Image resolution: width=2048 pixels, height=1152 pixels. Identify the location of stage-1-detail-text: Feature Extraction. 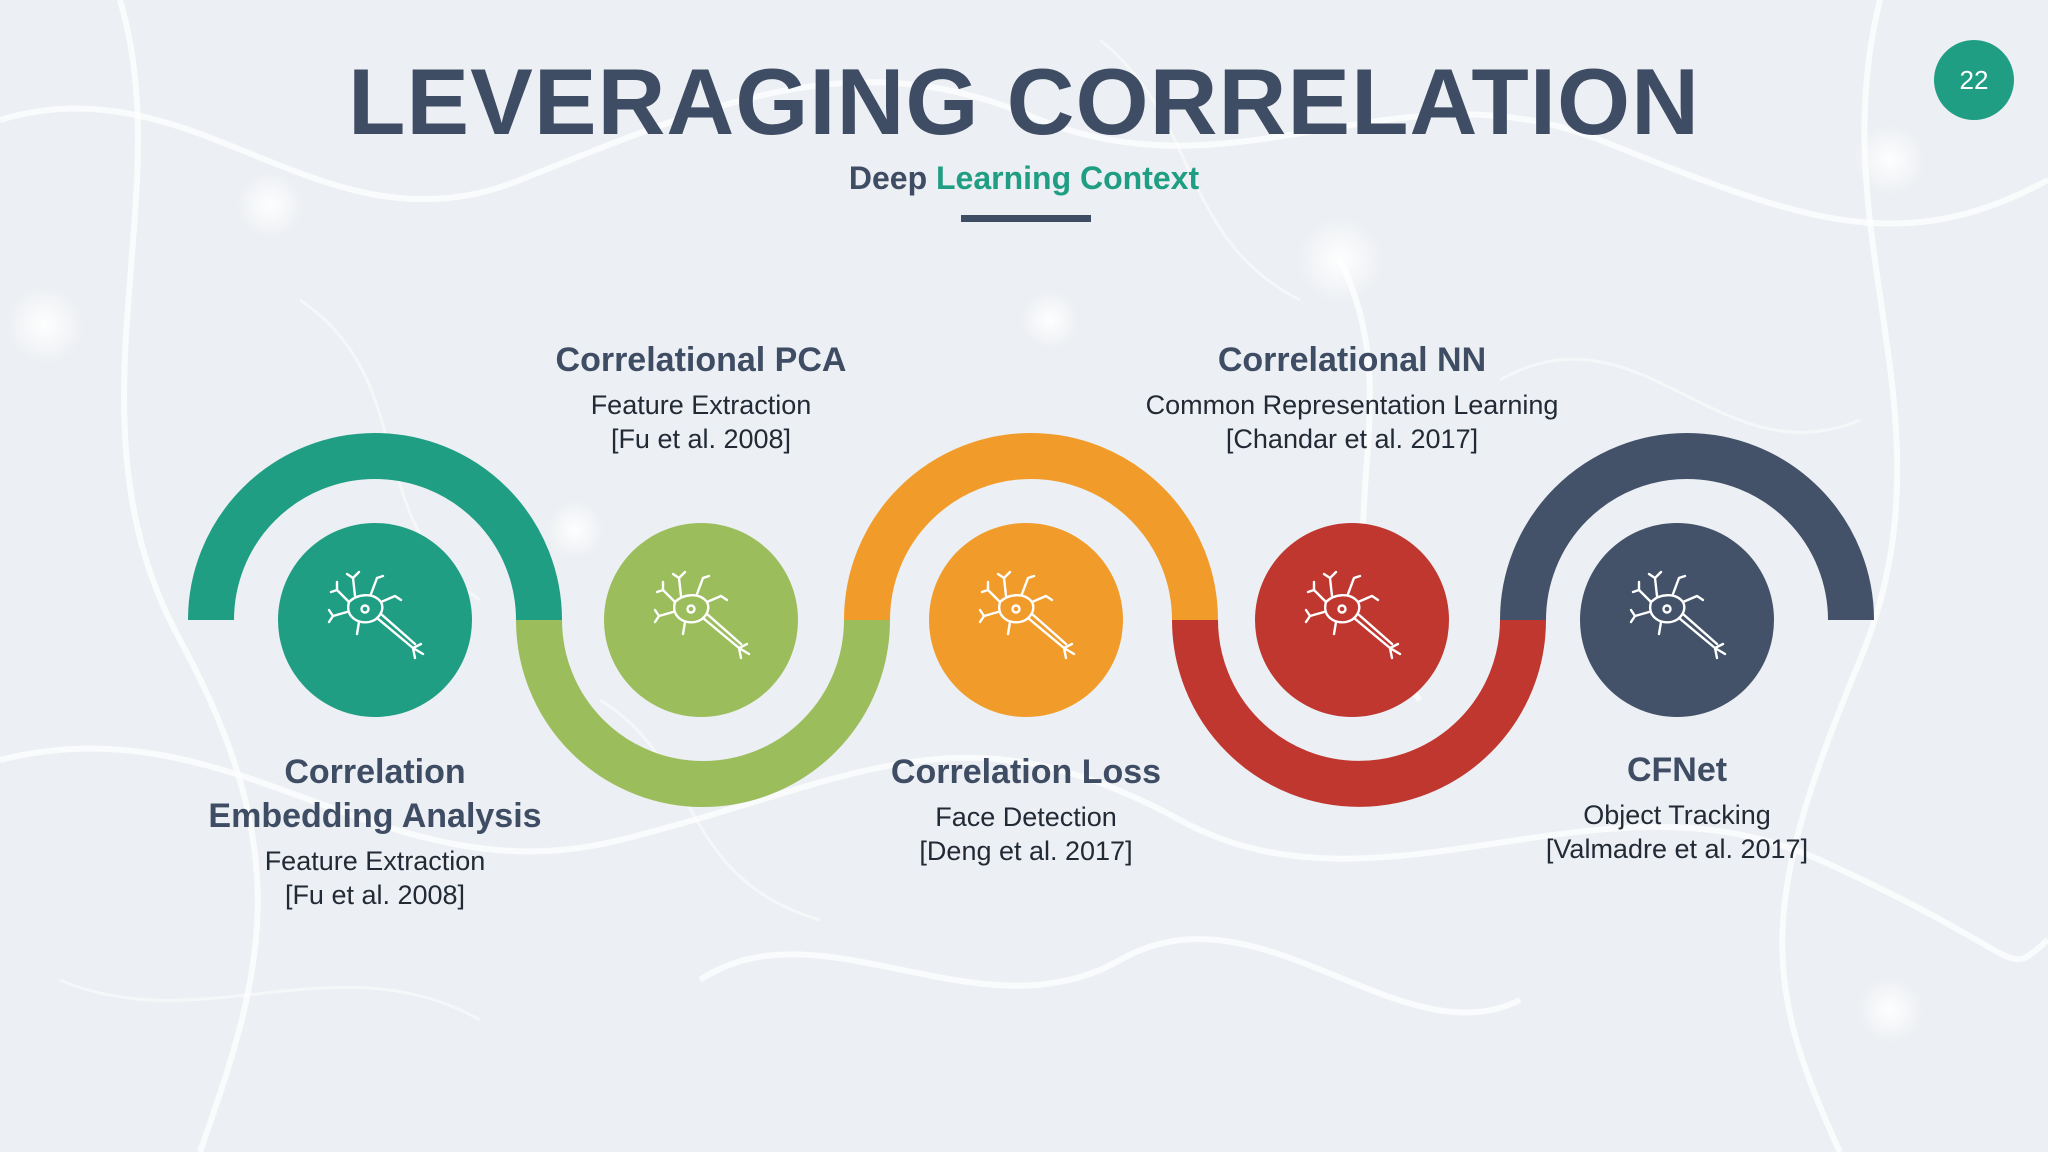
(375, 861).